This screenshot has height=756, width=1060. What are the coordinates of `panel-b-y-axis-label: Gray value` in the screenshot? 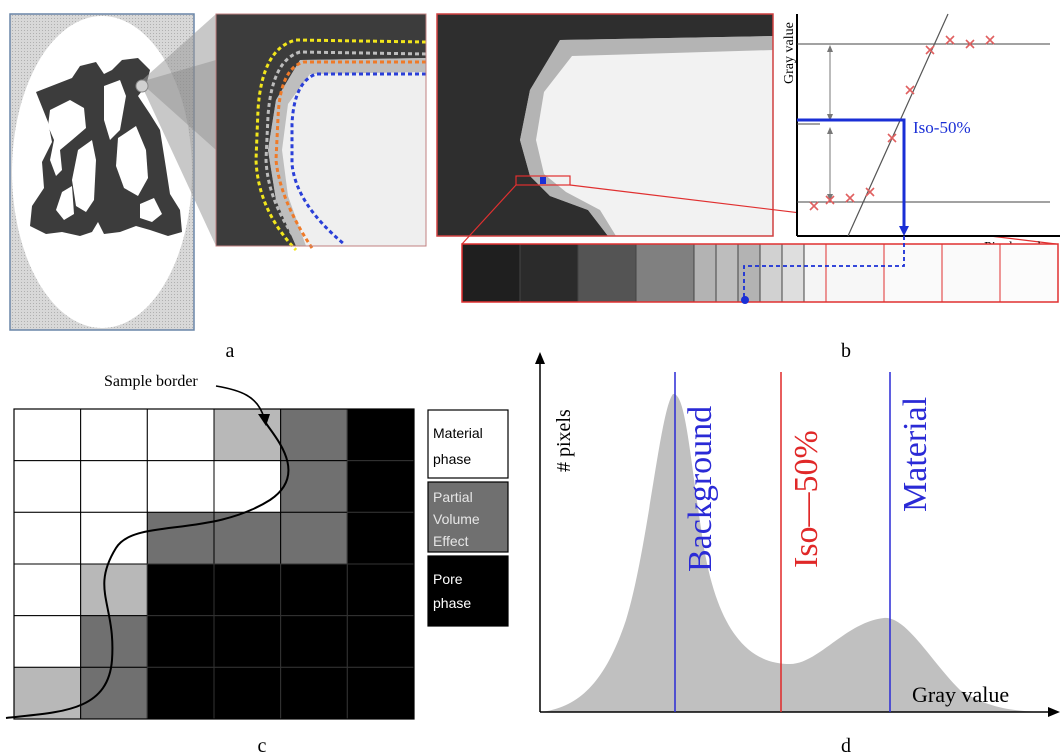 It's located at (789, 53).